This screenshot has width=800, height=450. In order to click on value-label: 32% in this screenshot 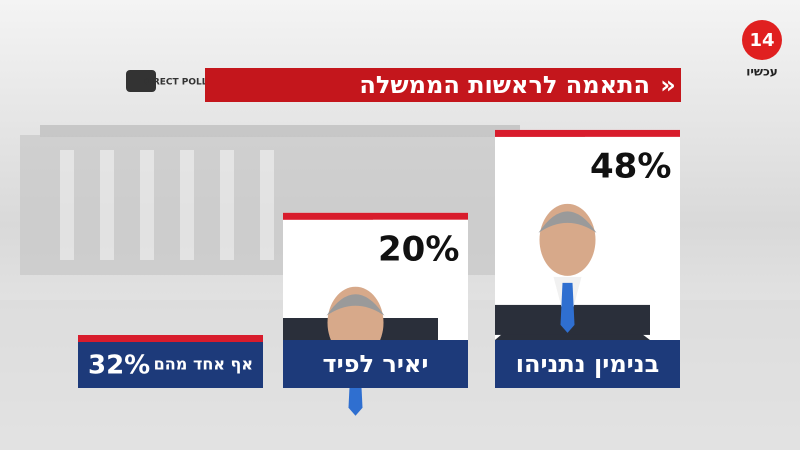, I will do `click(119, 366)`.